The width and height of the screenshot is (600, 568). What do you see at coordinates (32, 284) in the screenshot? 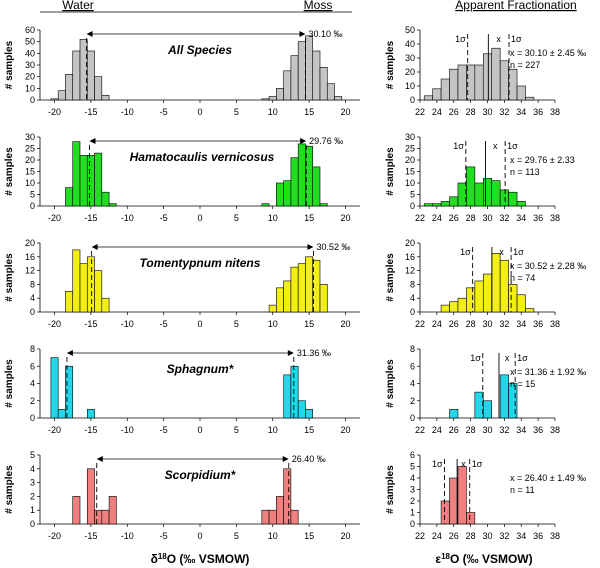
I see `y-tick-label-left: 8` at bounding box center [32, 284].